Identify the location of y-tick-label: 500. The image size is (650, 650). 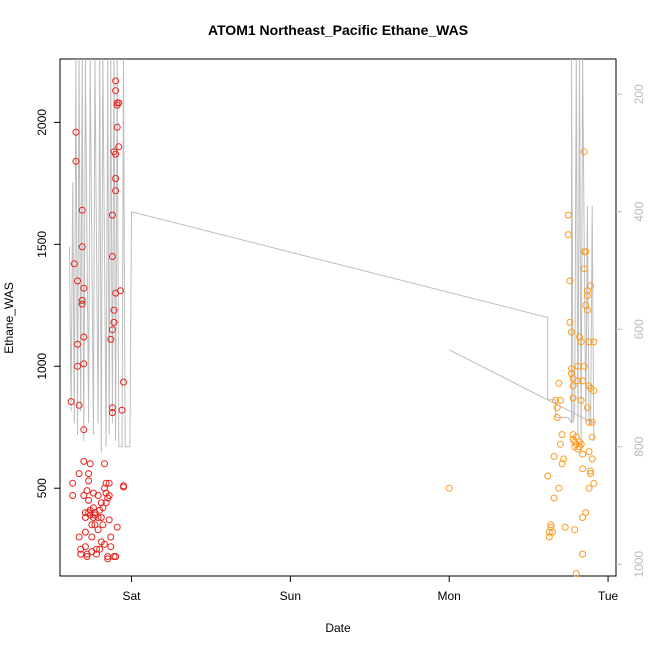
(42, 488).